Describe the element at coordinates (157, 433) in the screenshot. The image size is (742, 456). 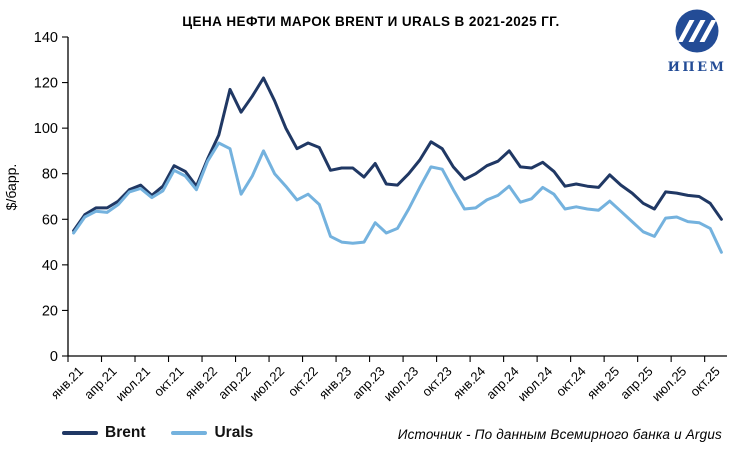
I see `legend: Brent Urals` at that location.